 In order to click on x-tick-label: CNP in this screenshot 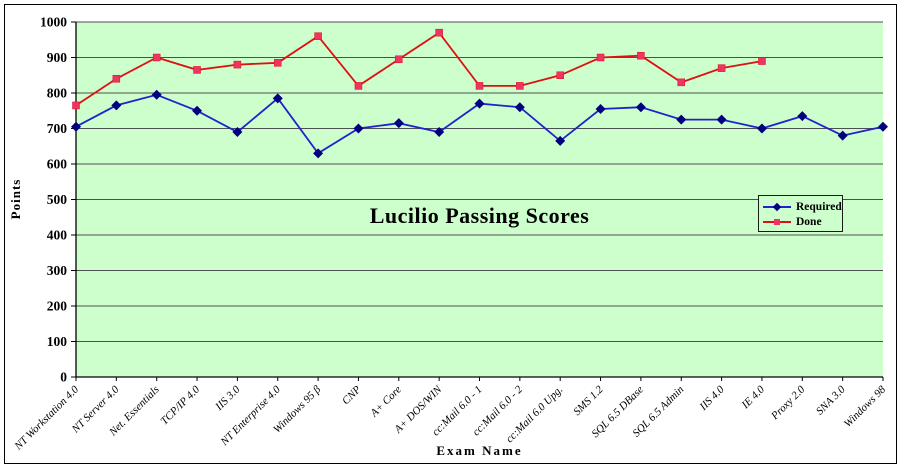, I will do `click(352, 395)`.